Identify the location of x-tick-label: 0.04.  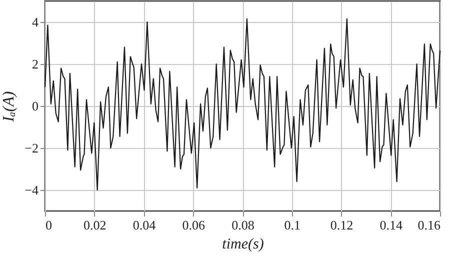
(144, 225).